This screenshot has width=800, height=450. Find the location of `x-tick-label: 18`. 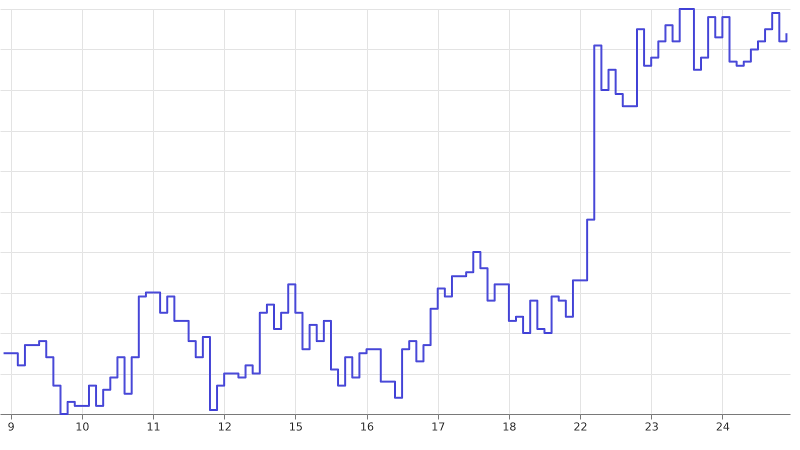

x-tick-label: 18 is located at coordinates (509, 427).